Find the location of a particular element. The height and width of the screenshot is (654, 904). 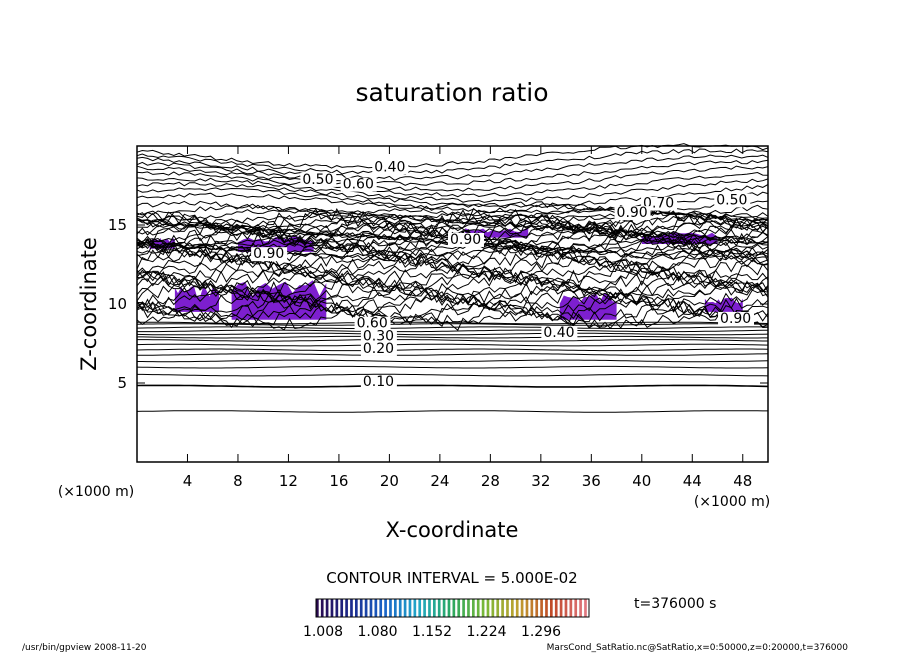

y-axis-label: Z-coordinate is located at coordinates (89, 304).